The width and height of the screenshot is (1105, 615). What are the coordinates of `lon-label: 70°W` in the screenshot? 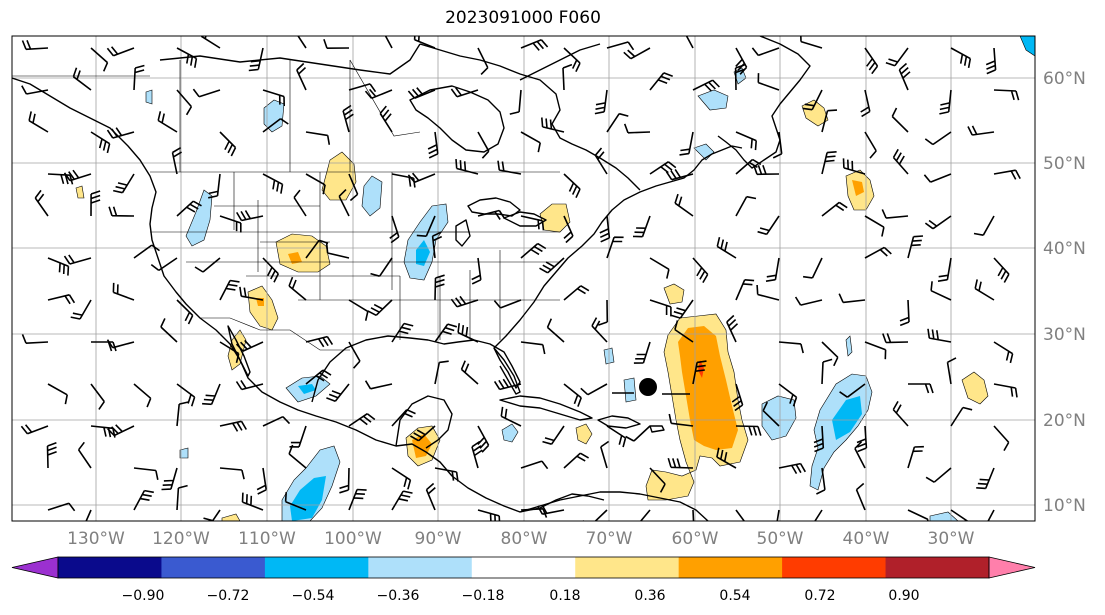 It's located at (609, 539).